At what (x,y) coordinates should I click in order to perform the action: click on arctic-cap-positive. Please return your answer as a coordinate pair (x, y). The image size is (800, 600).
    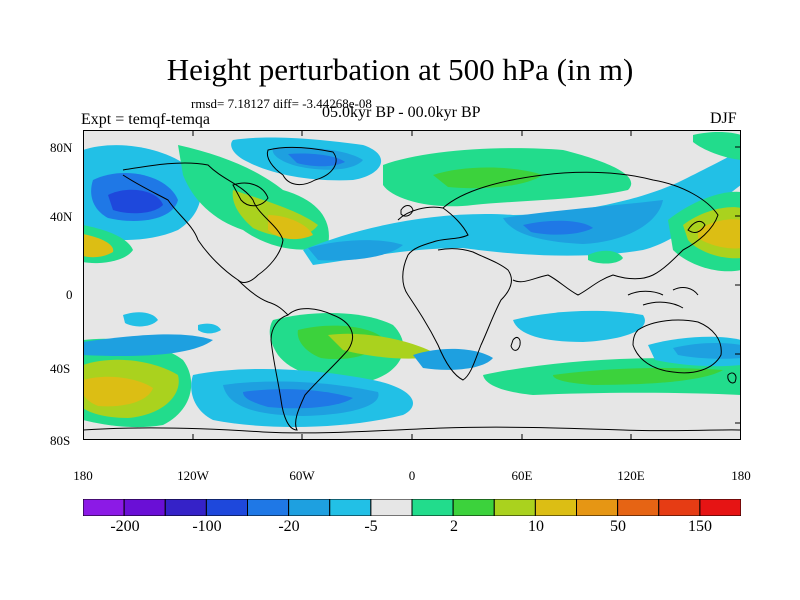
    Looking at the image, I should click on (717, 145).